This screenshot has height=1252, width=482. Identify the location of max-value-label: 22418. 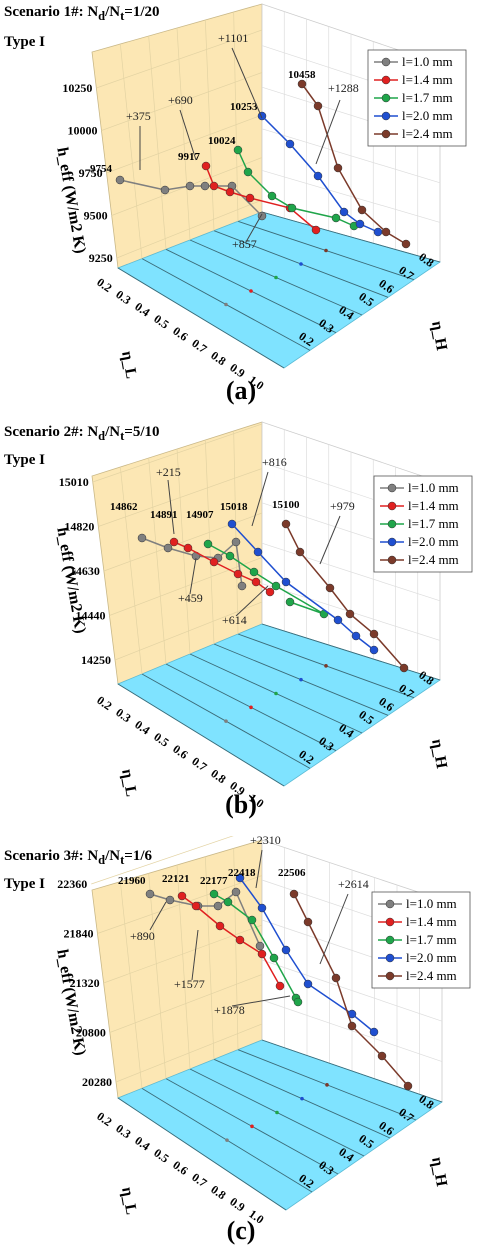
(242, 873).